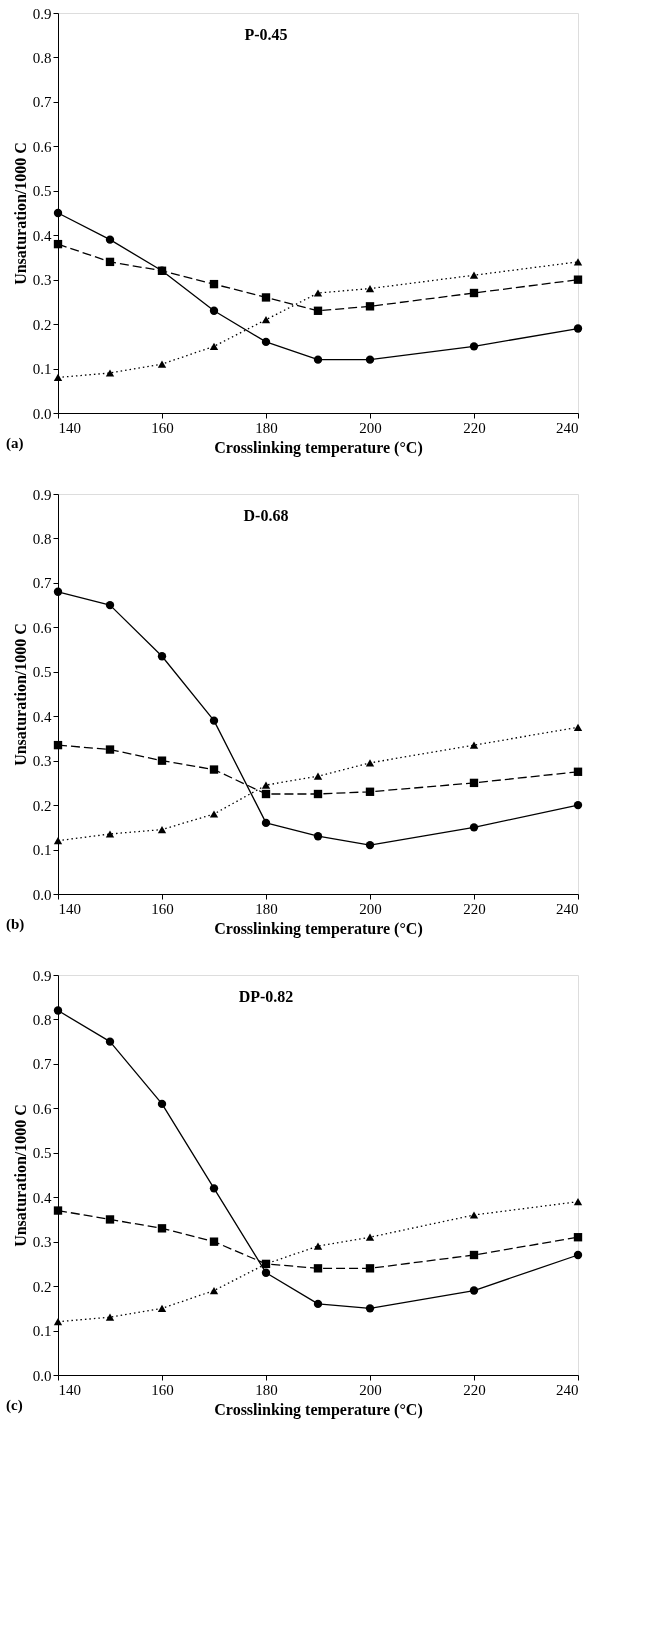 Image resolution: width=647 pixels, height=1627 pixels. What do you see at coordinates (15, 443) in the screenshot?
I see `text: (a)` at bounding box center [15, 443].